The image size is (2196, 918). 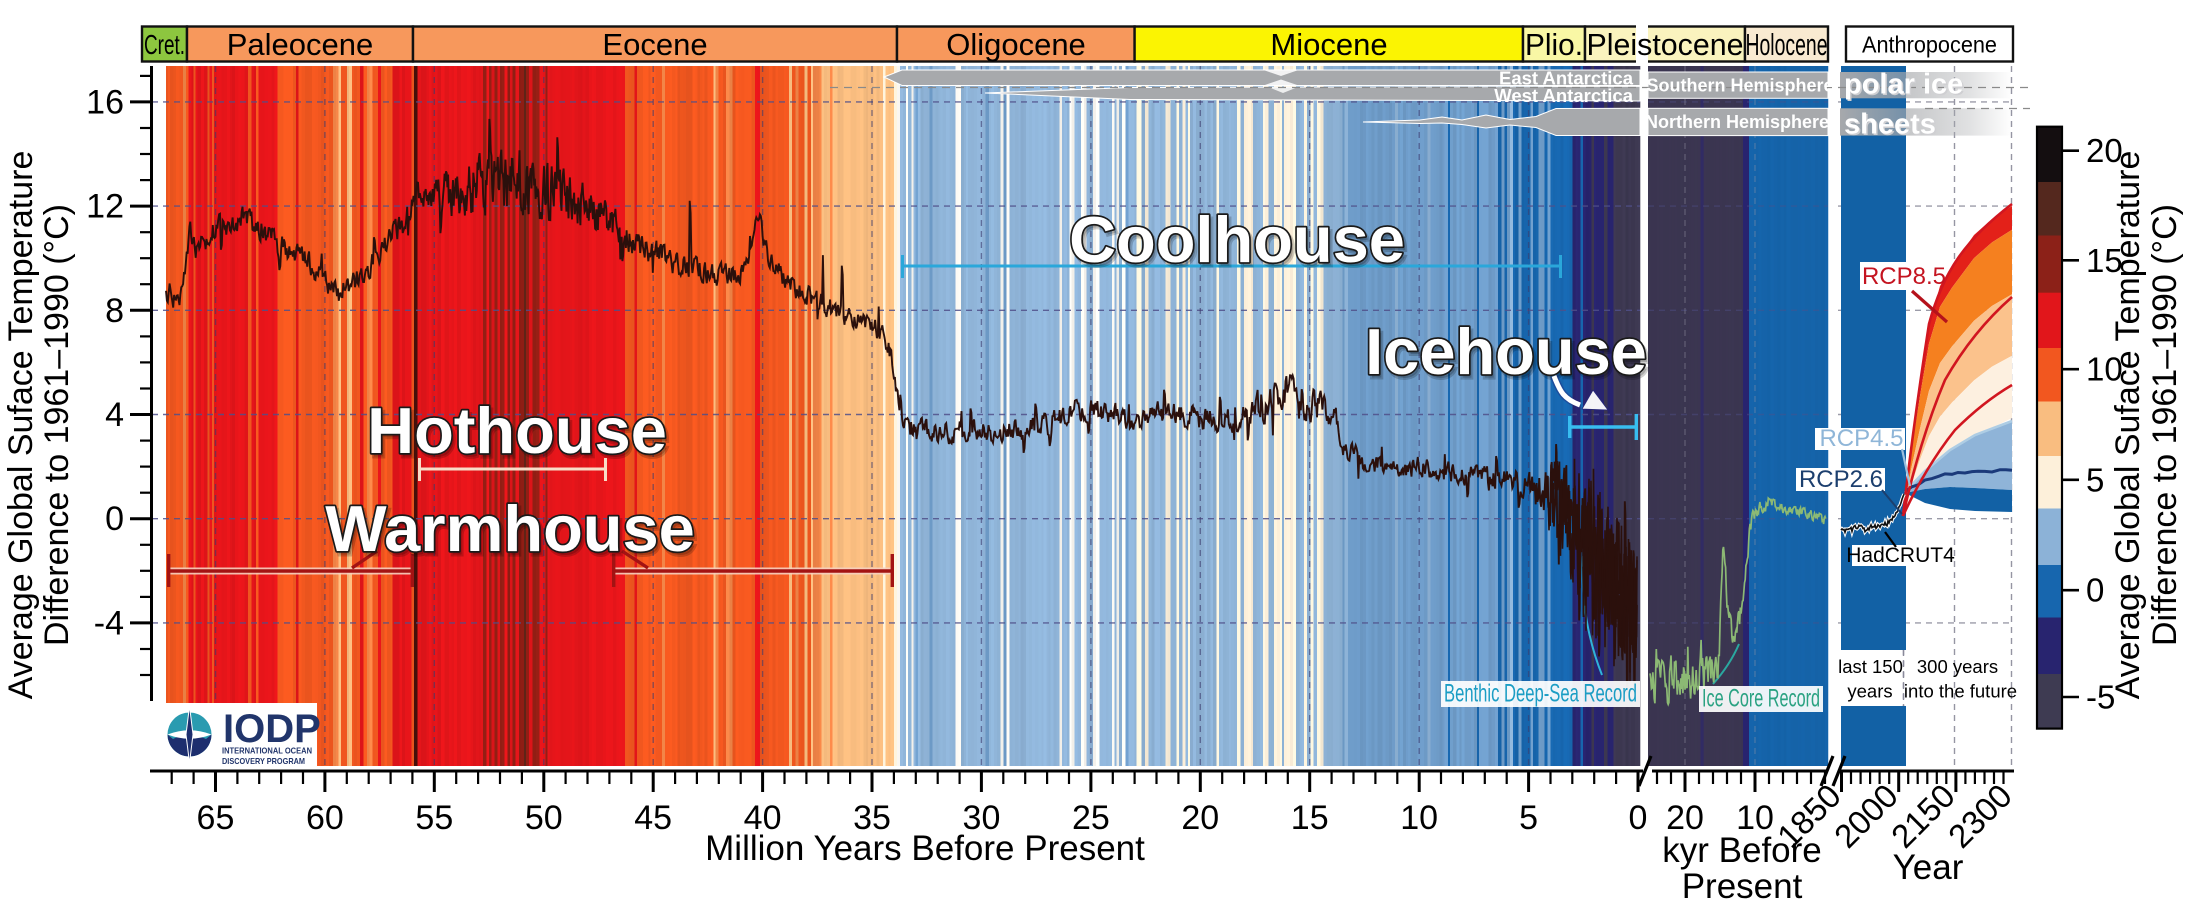 What do you see at coordinates (1761, 699) in the screenshot?
I see `svg-text: Ice Core Record` at bounding box center [1761, 699].